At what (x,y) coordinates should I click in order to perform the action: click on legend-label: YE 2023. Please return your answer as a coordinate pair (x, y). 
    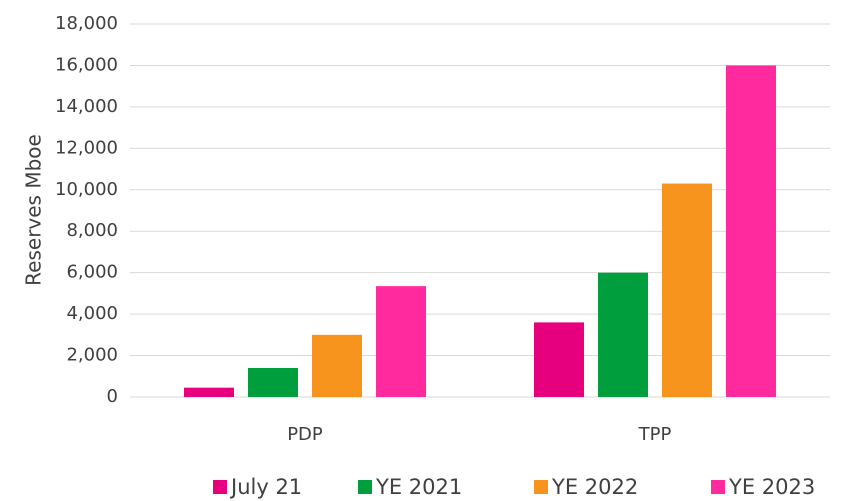
    Looking at the image, I should click on (771, 487).